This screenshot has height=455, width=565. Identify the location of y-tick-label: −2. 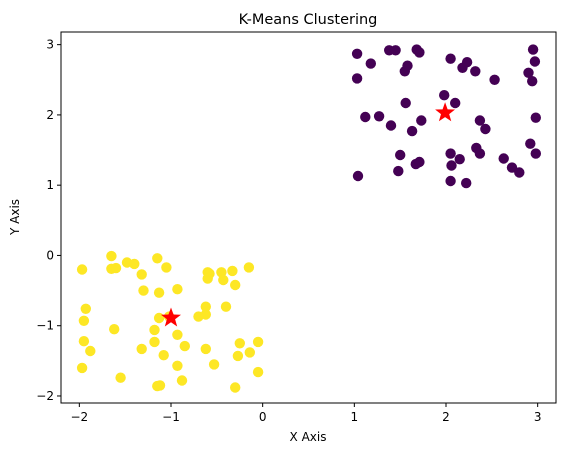
(45, 396).